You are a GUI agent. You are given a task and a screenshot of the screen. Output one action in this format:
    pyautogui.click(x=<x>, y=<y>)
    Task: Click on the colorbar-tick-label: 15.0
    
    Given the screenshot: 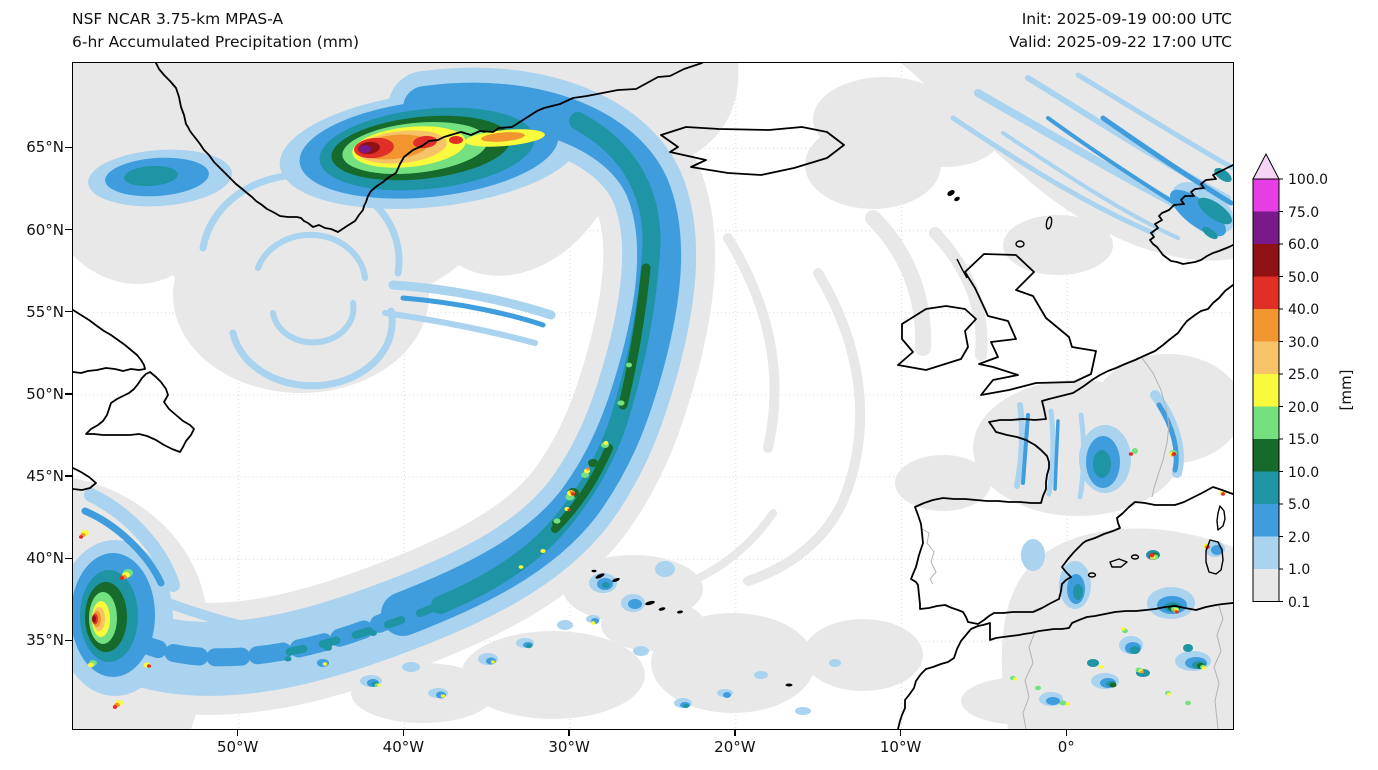 What is the action you would take?
    pyautogui.click(x=1304, y=440)
    